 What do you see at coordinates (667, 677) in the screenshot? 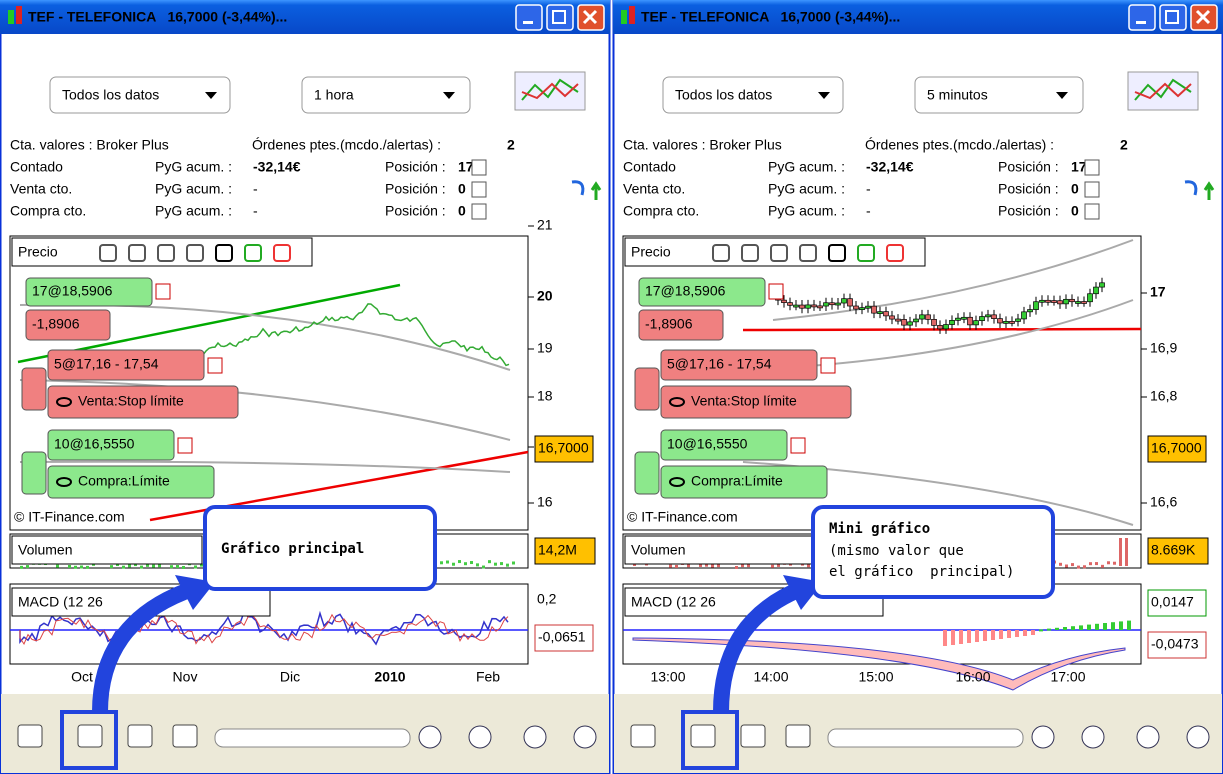
I see `x-label: 13:00` at bounding box center [667, 677].